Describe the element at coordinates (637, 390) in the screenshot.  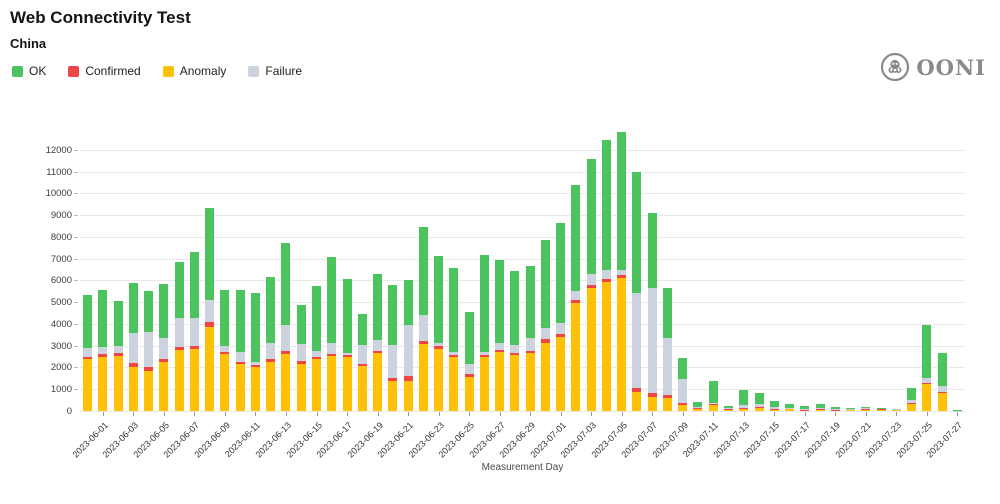
I see `bar-2023-07-06-confirmed` at that location.